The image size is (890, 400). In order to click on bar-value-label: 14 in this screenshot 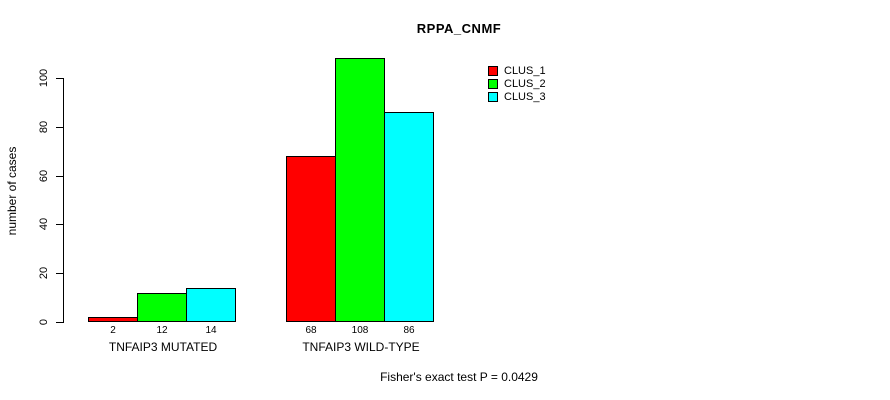, I will do `click(211, 330)`.